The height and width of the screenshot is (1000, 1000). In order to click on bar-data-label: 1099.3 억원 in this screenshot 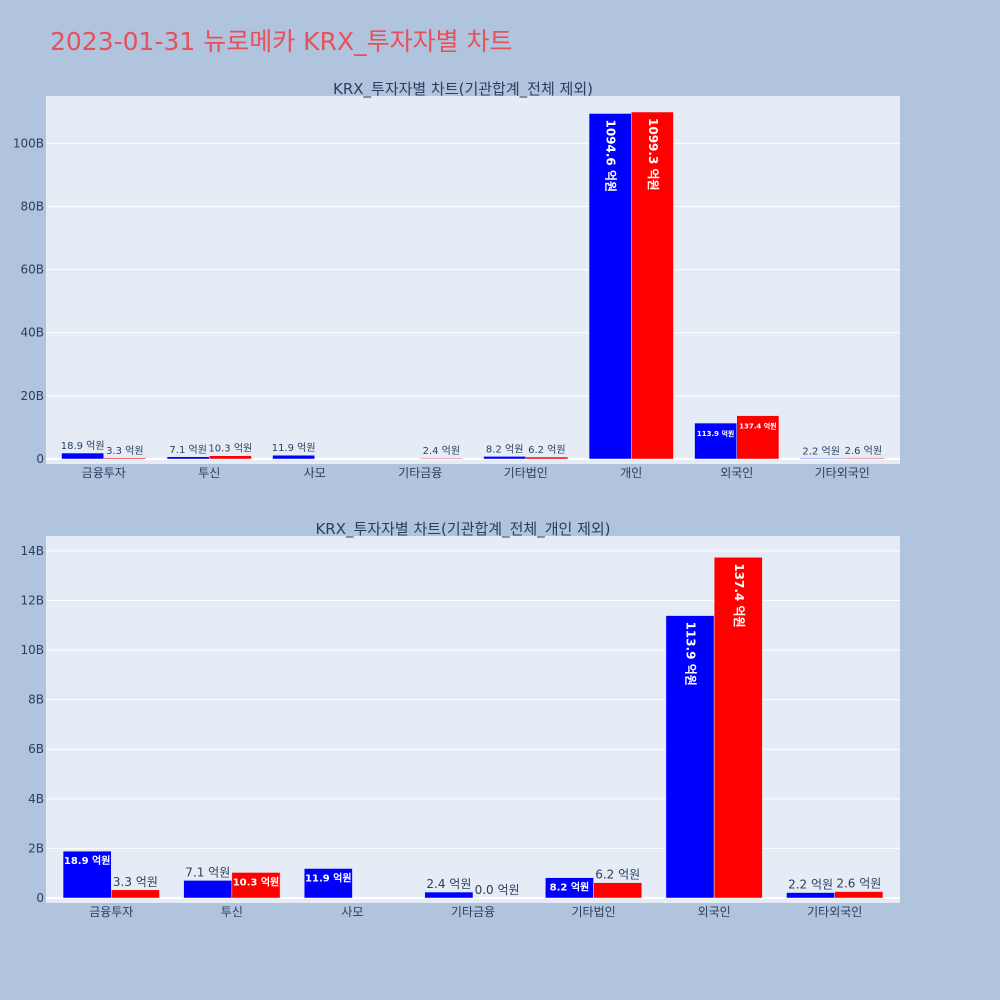, I will do `click(653, 154)`.